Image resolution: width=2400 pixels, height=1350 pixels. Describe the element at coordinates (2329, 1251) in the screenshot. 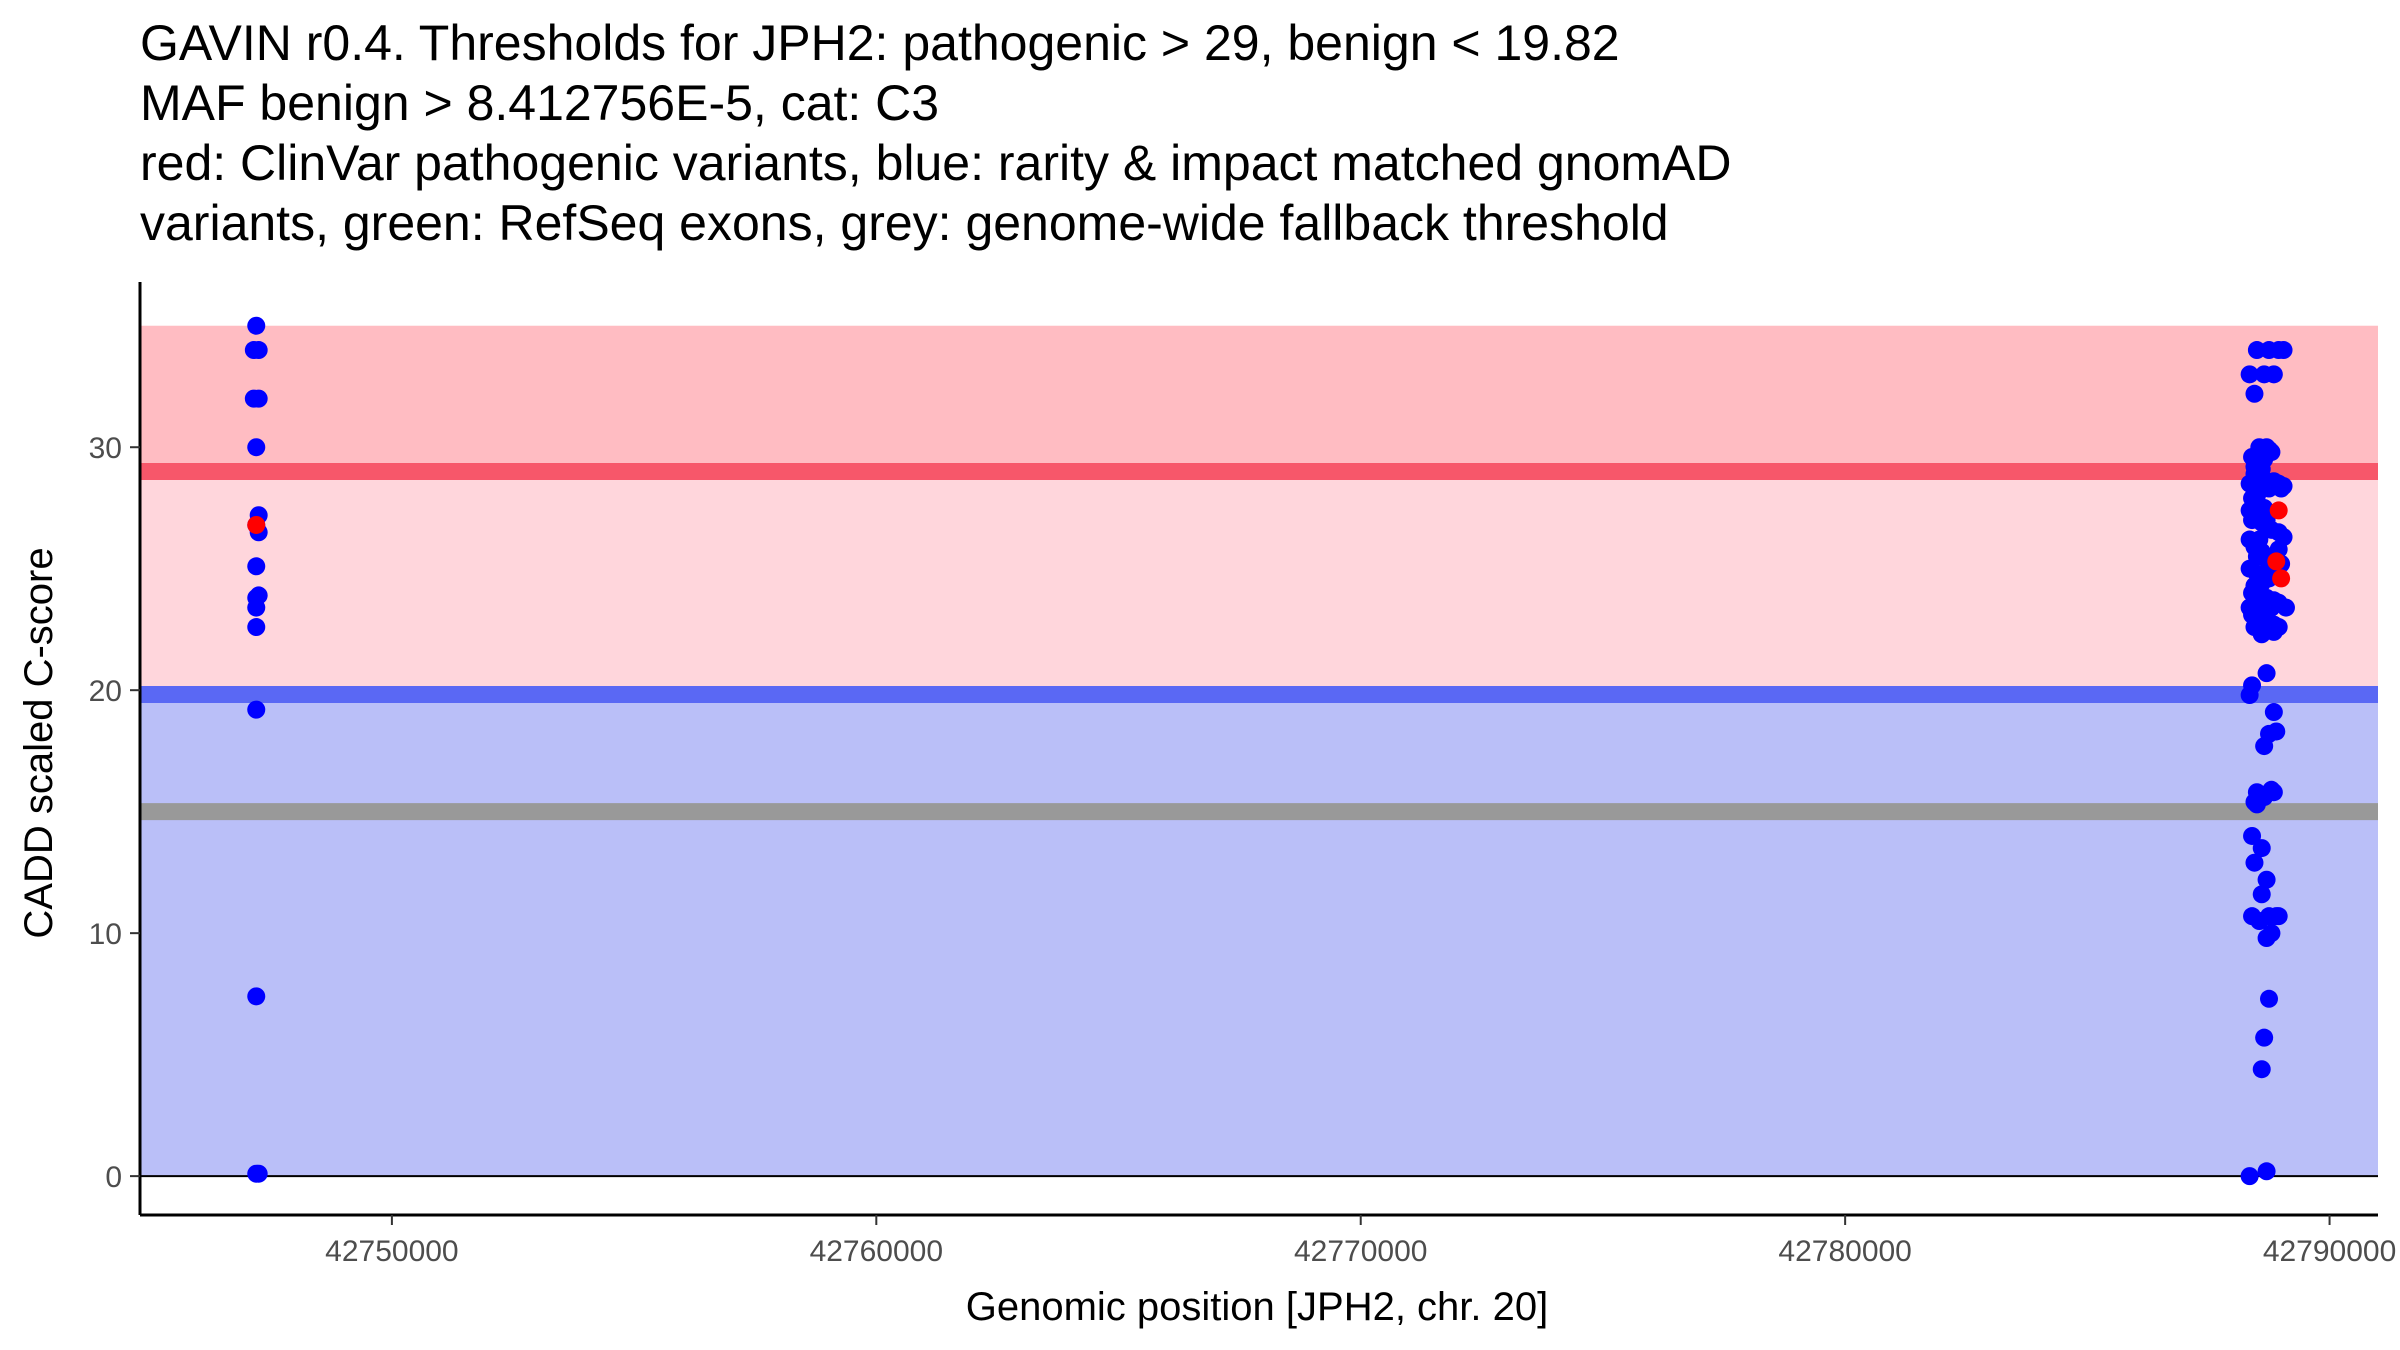

I see `x-tick-label-4: 42790000` at that location.